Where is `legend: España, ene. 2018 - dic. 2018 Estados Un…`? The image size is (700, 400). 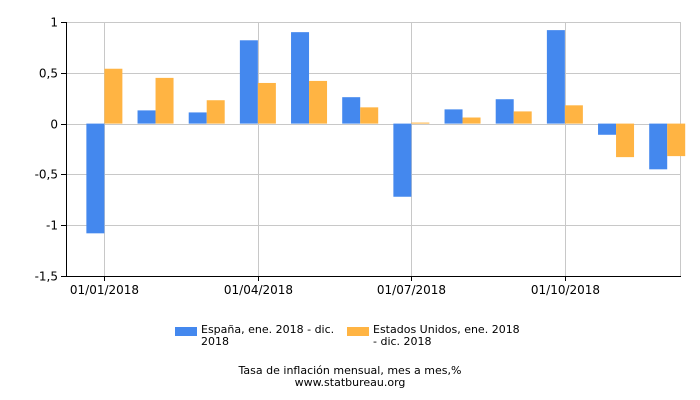
legend: España, ene. 2018 - dic. 2018 Estados Un… is located at coordinates (350, 339).